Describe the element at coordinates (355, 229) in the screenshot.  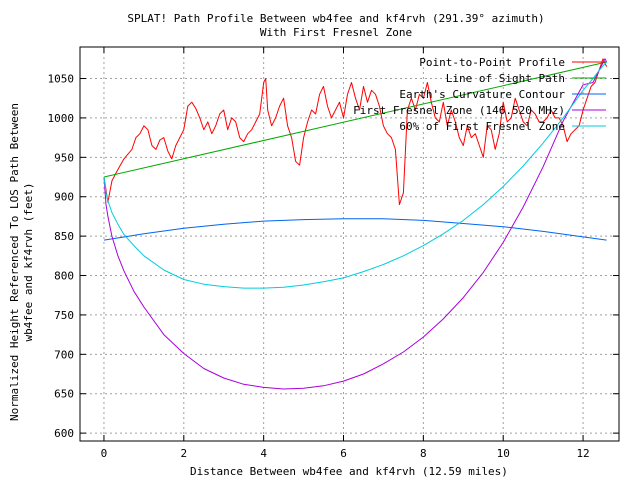
I see `series-line-earth-s-curvature-contour` at that location.